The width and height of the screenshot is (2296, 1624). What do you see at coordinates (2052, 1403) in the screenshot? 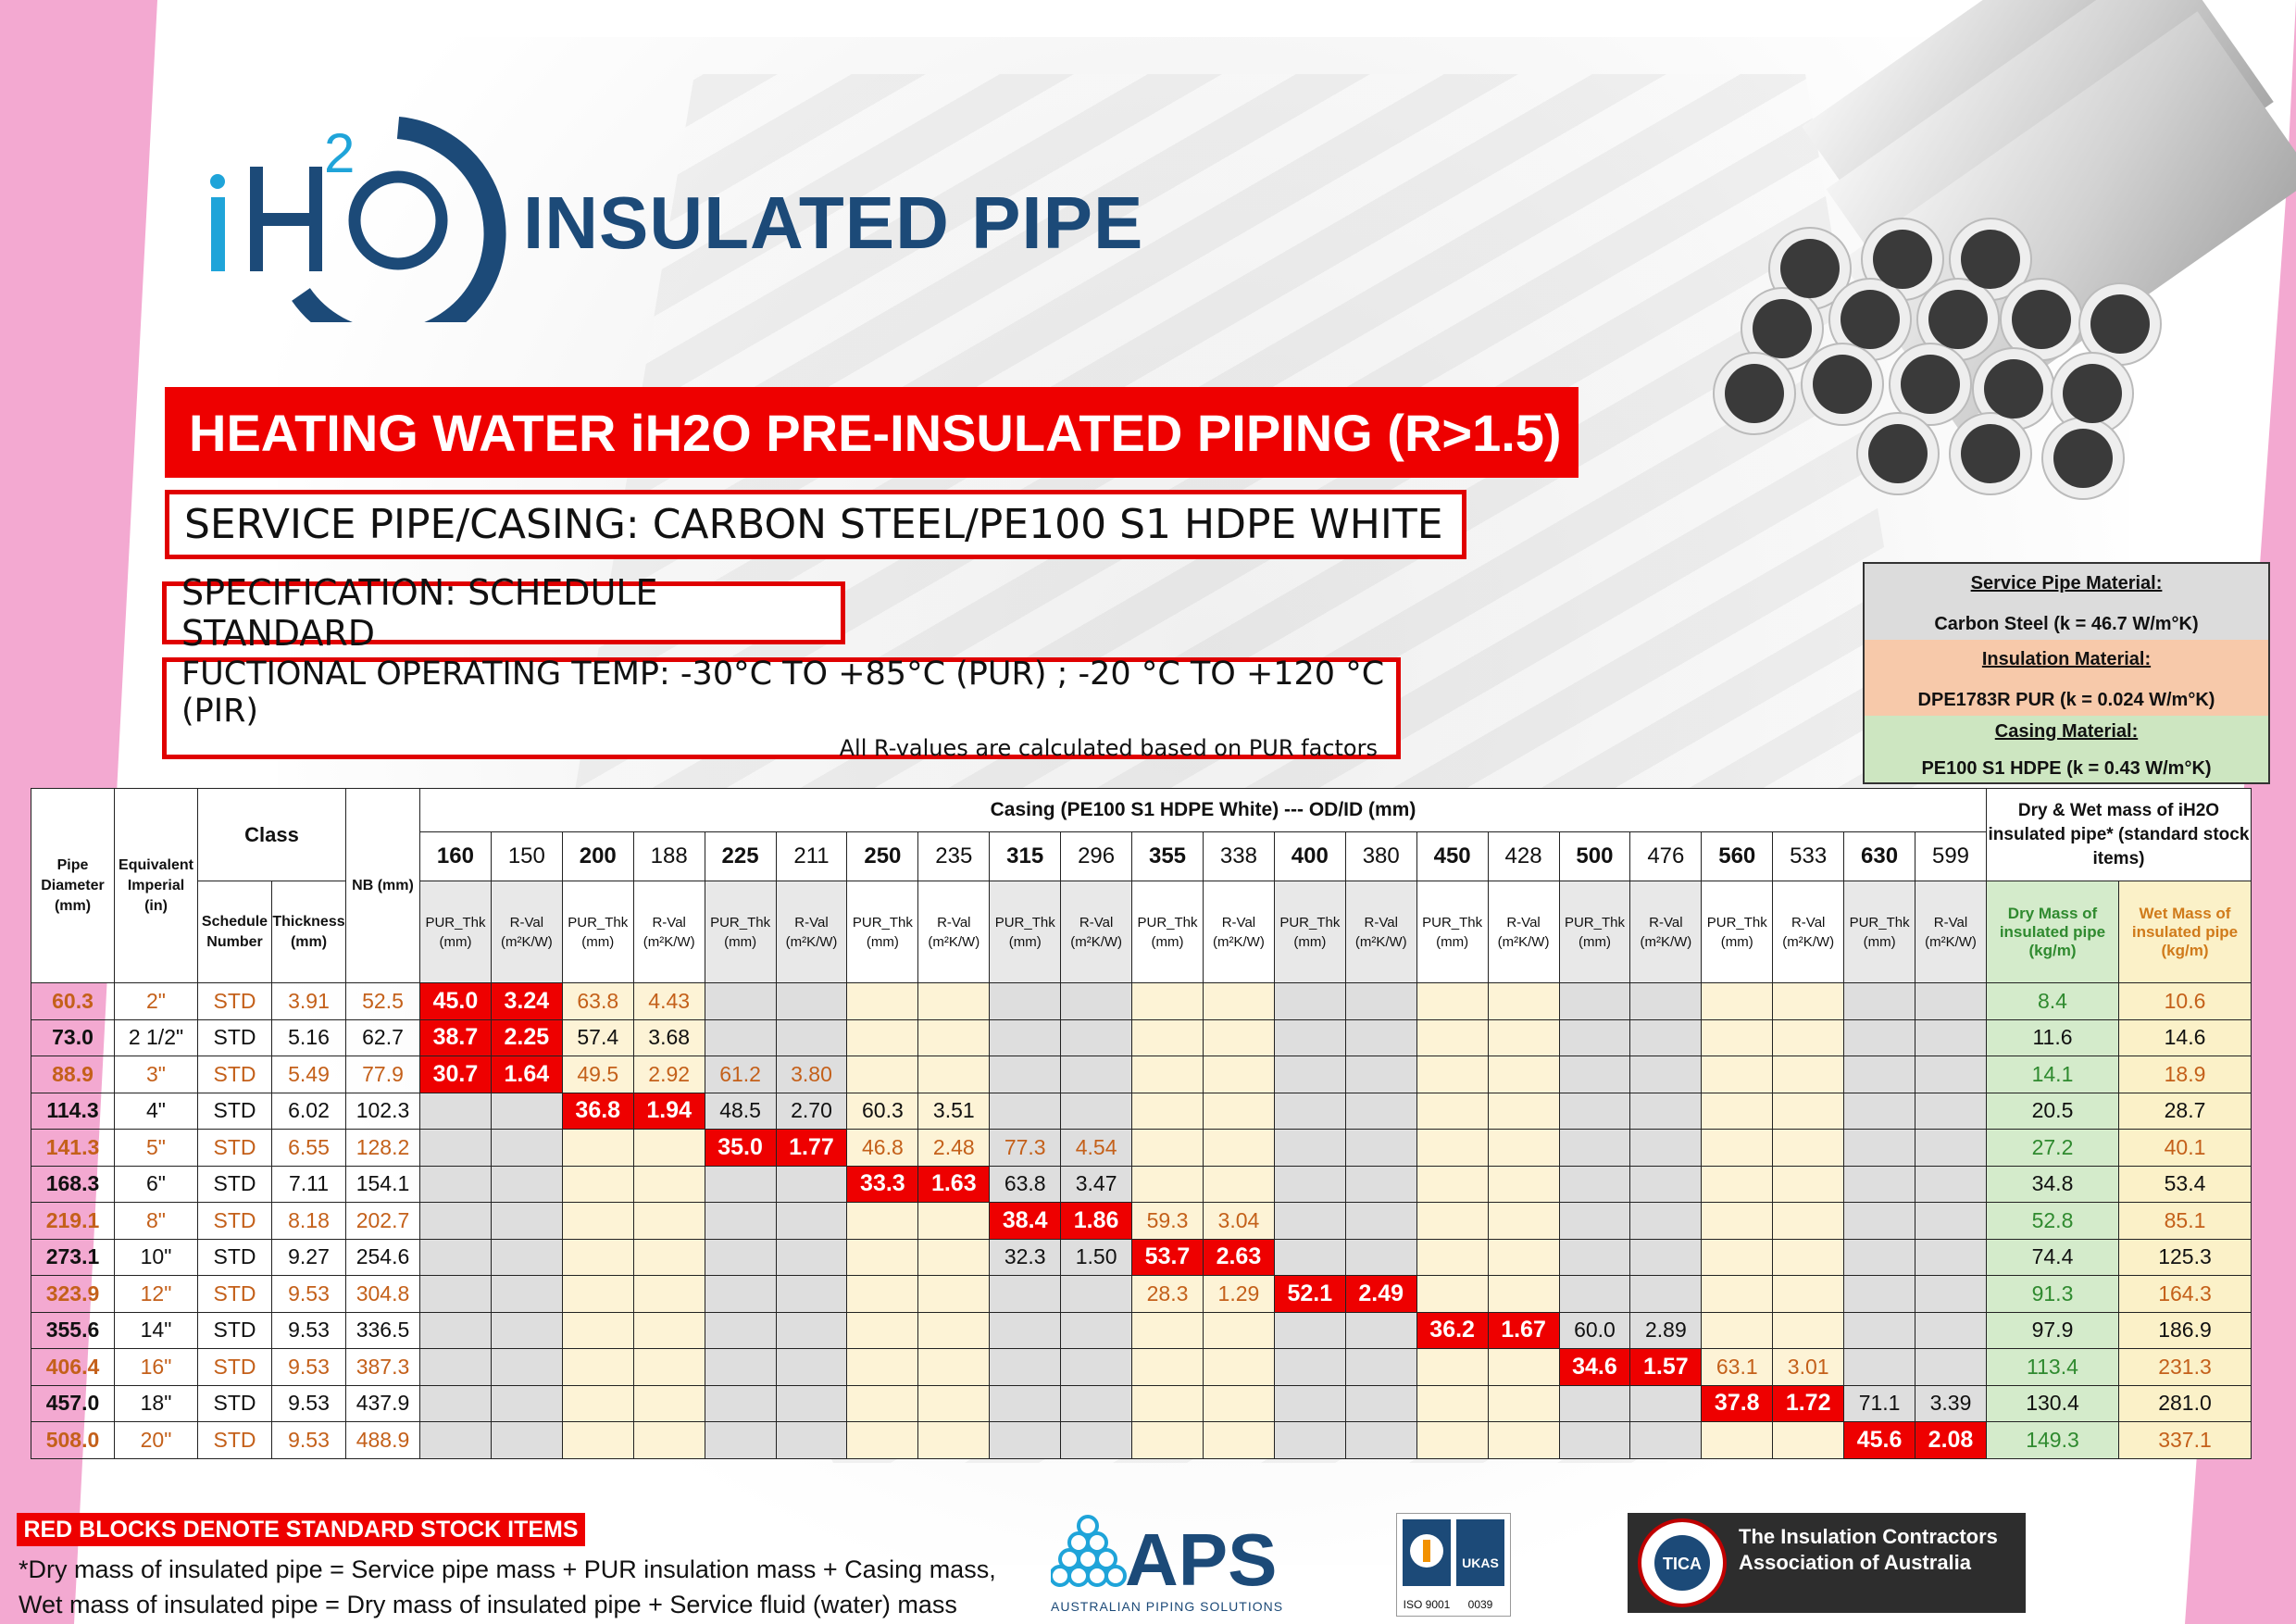
I see `dry-mass-cell: 130.4` at bounding box center [2052, 1403].